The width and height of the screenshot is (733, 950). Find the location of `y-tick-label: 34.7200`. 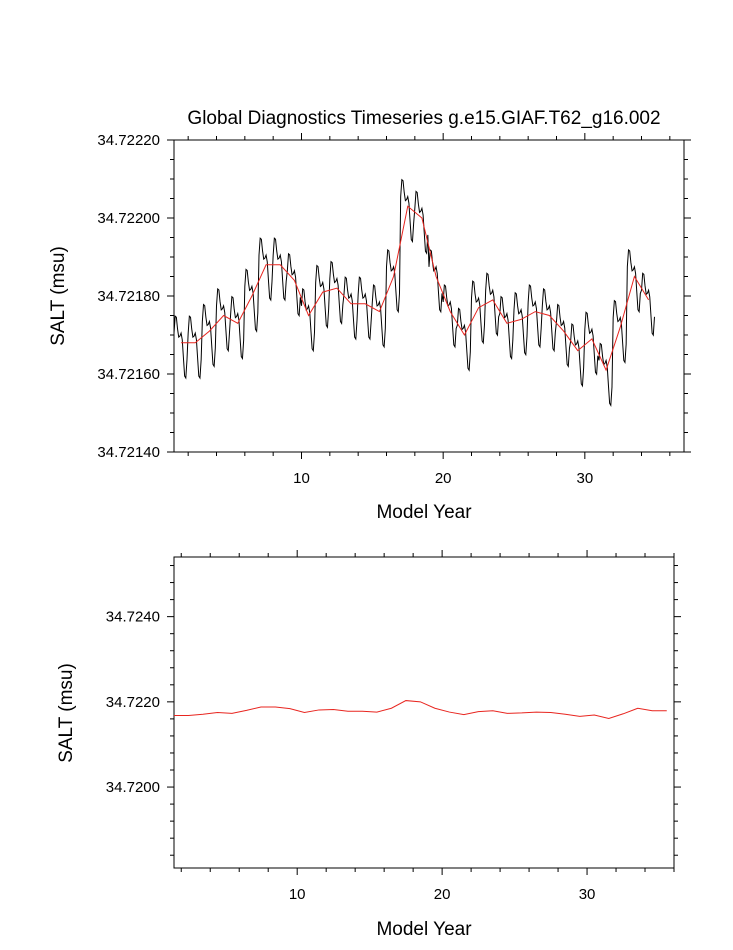

y-tick-label: 34.7200 is located at coordinates (133, 787).